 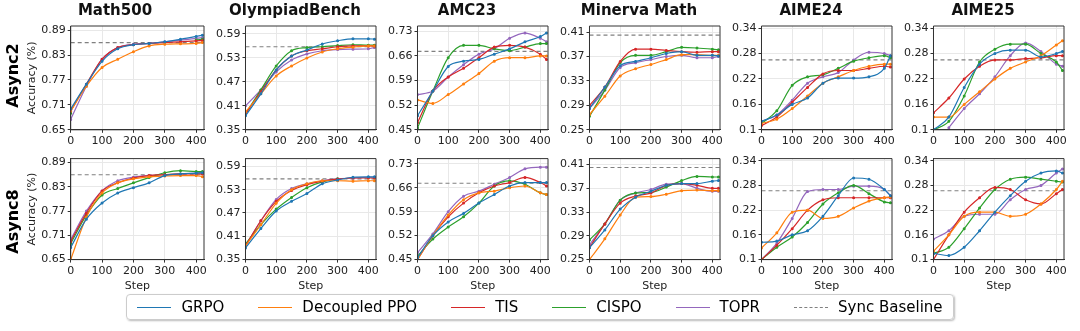 What do you see at coordinates (360, 307) in the screenshot?
I see `legend-label: Decoupled PPO` at bounding box center [360, 307].